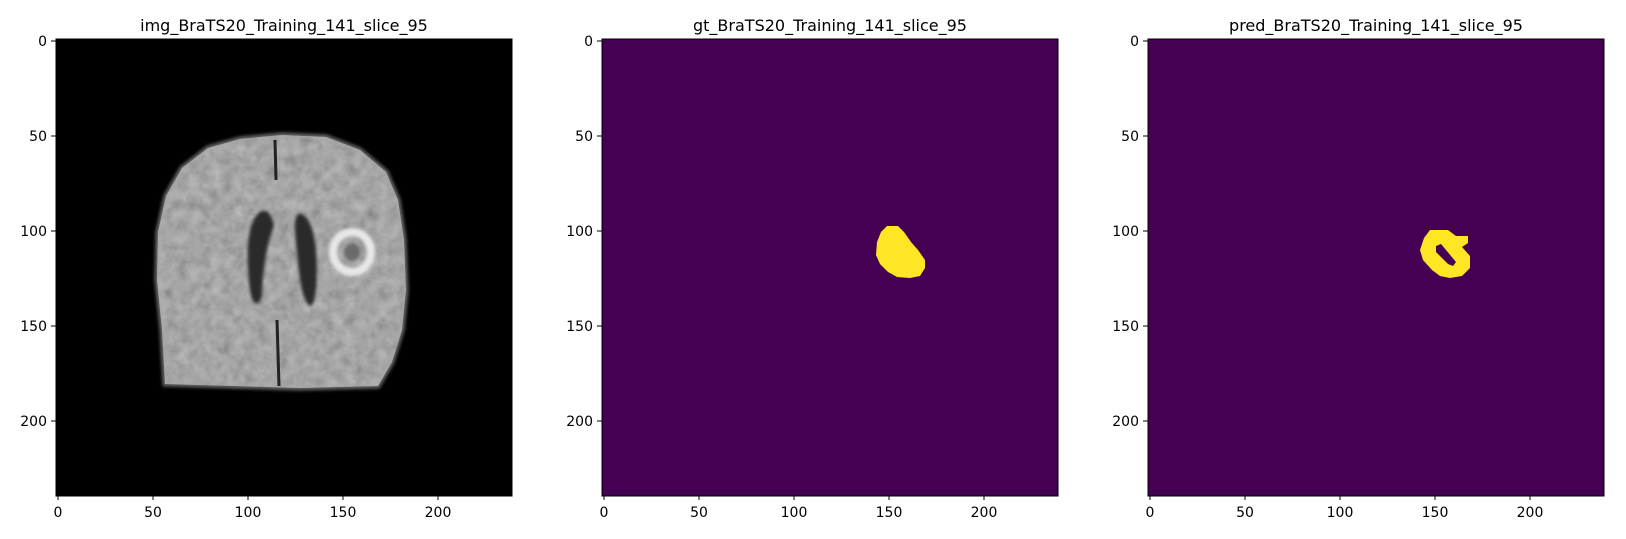  What do you see at coordinates (281, 261) in the screenshot?
I see `brain-slice-image` at bounding box center [281, 261].